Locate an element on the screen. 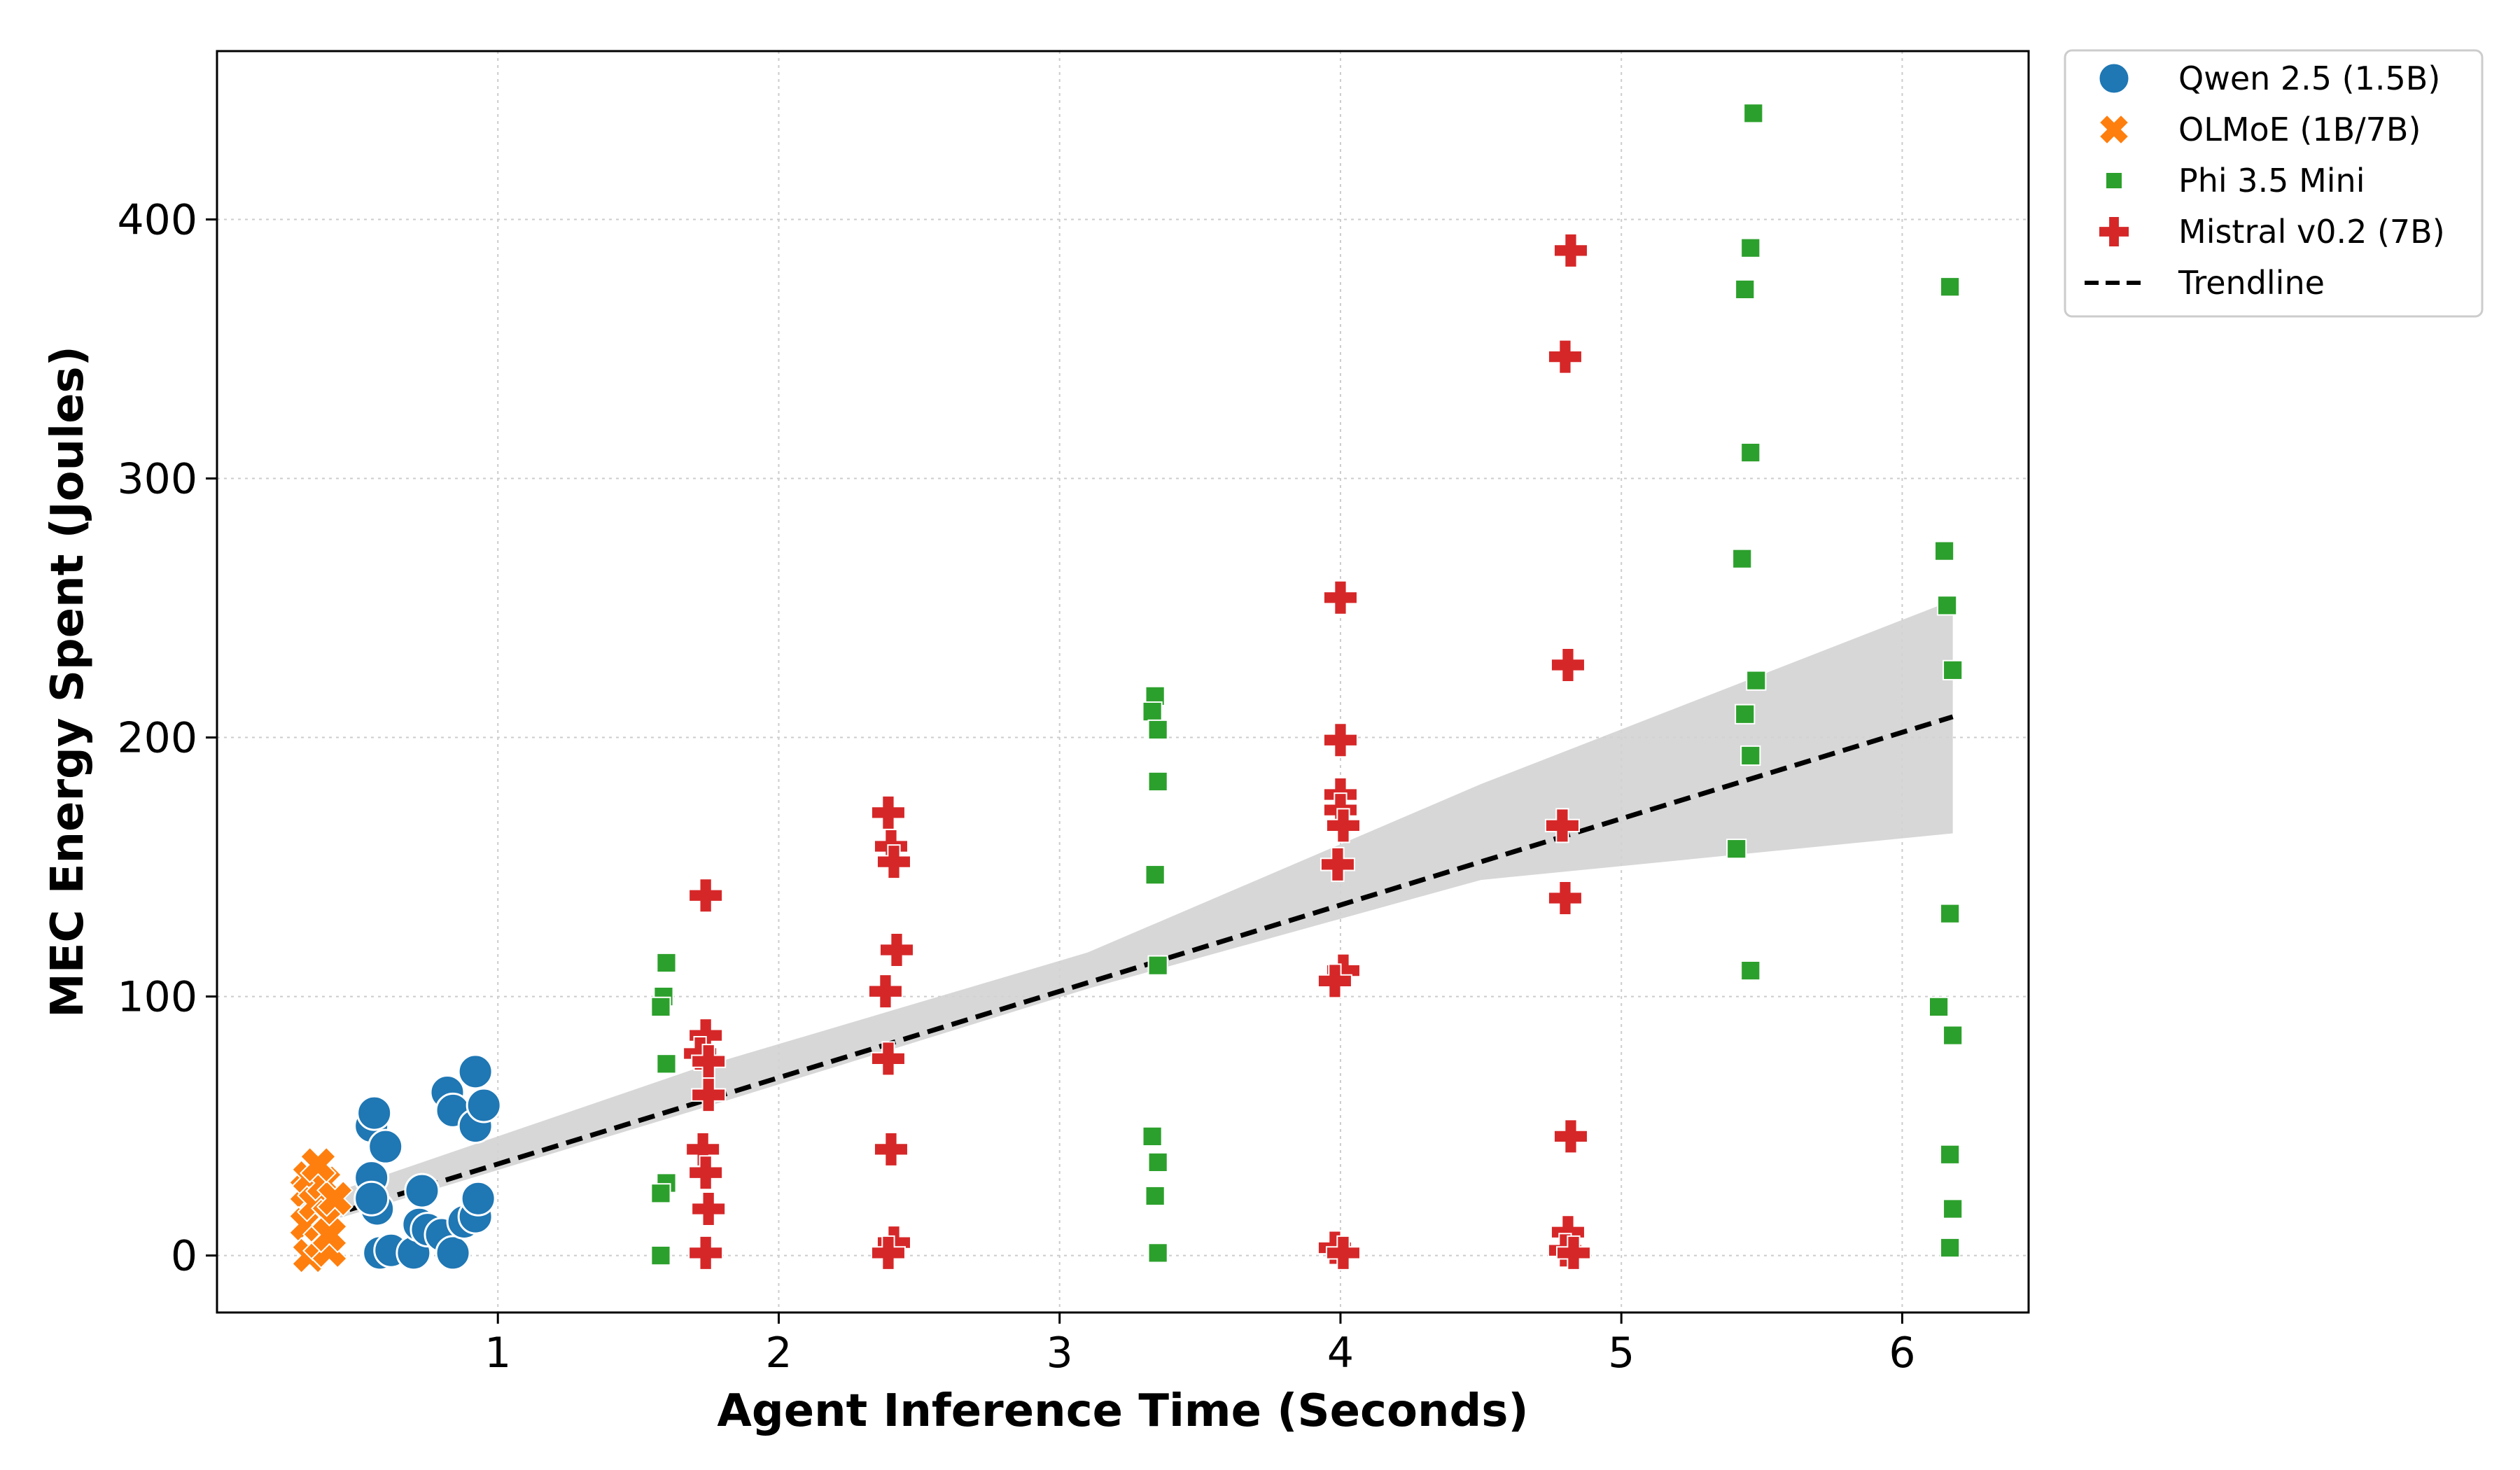 This screenshot has height=1470, width=2520. x-tick-label: 2 is located at coordinates (778, 1353).